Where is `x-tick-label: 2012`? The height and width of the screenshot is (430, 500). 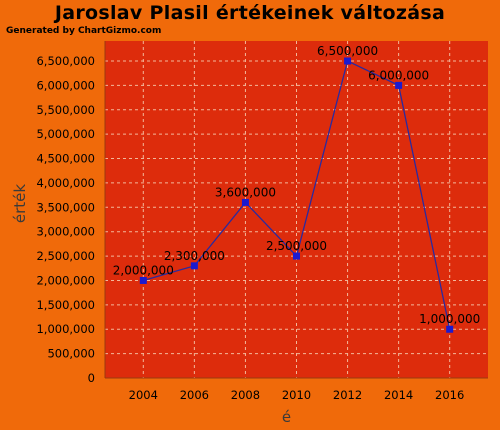
x-tick-label: 2012 is located at coordinates (347, 395).